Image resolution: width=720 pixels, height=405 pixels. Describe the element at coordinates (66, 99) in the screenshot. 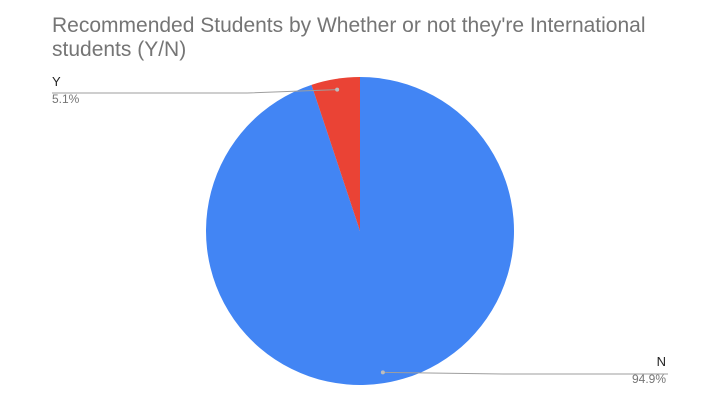

I see `slice-percent-y: 5.1%` at that location.